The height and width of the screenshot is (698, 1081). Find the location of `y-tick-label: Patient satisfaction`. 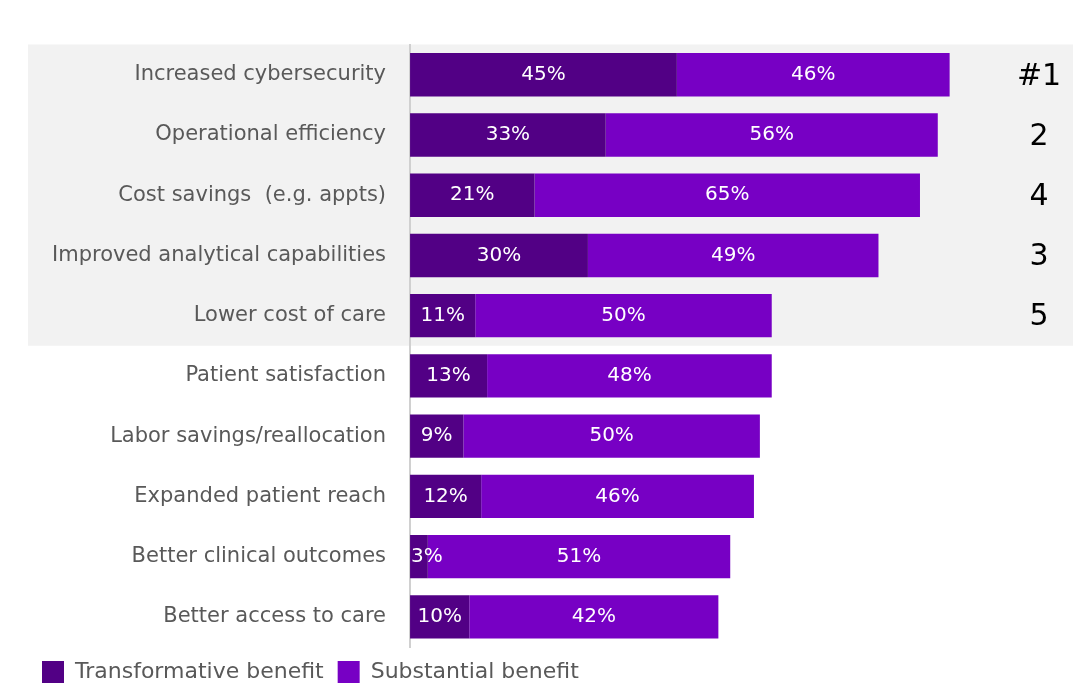

y-tick-label: Patient satisfaction is located at coordinates (286, 374).